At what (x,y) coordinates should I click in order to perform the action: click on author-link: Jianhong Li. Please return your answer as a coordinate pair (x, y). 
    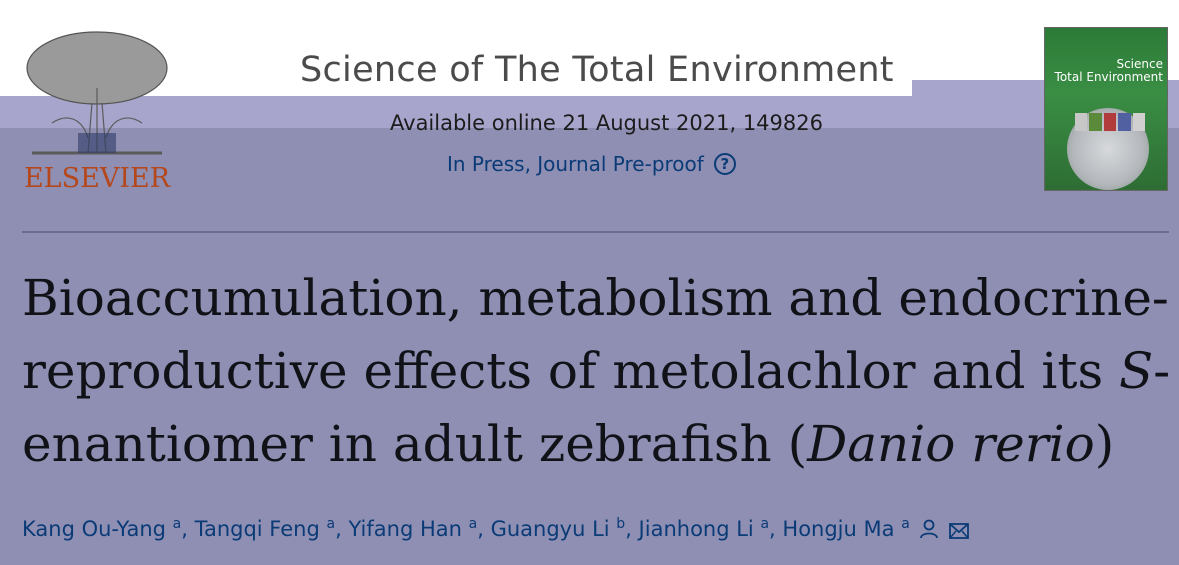
    Looking at the image, I should click on (696, 529).